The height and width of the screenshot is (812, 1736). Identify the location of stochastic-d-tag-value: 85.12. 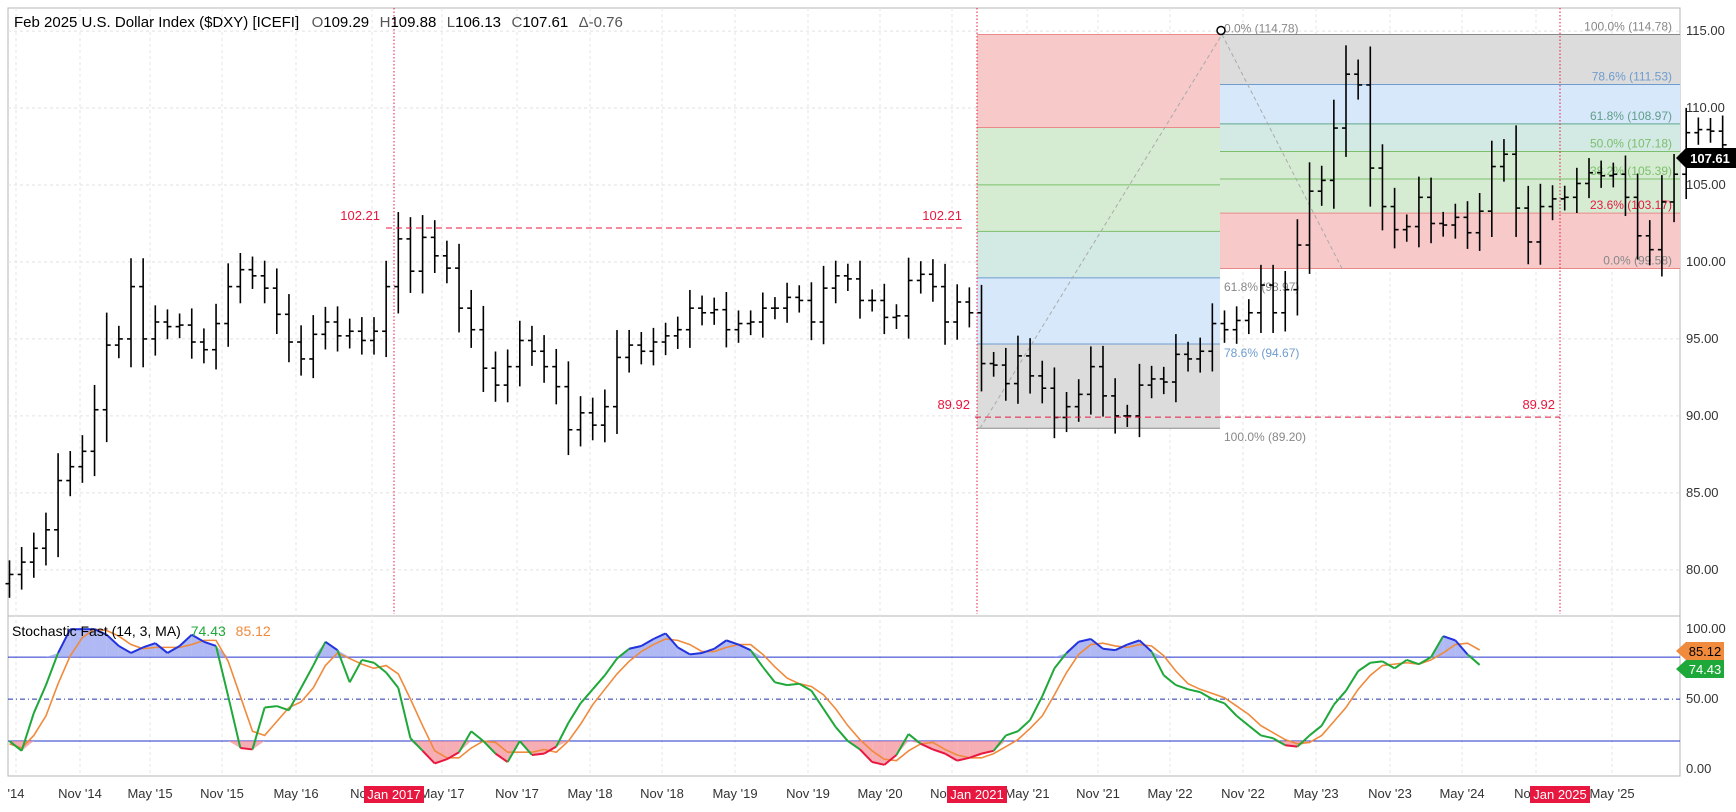
(1705, 651).